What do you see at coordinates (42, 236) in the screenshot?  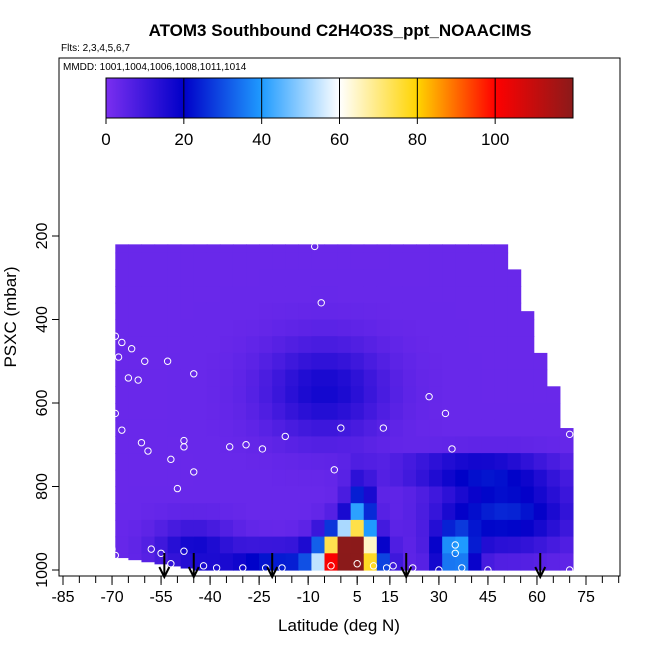 I see `y-tick-label: 200` at bounding box center [42, 236].